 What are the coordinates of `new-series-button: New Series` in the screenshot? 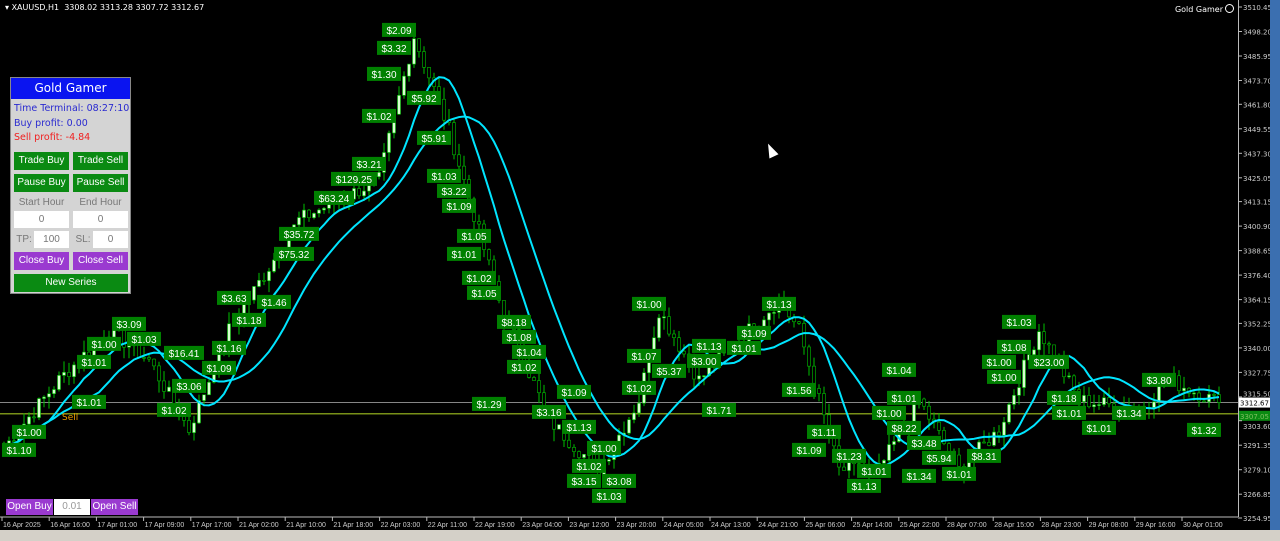 It's located at (71, 283).